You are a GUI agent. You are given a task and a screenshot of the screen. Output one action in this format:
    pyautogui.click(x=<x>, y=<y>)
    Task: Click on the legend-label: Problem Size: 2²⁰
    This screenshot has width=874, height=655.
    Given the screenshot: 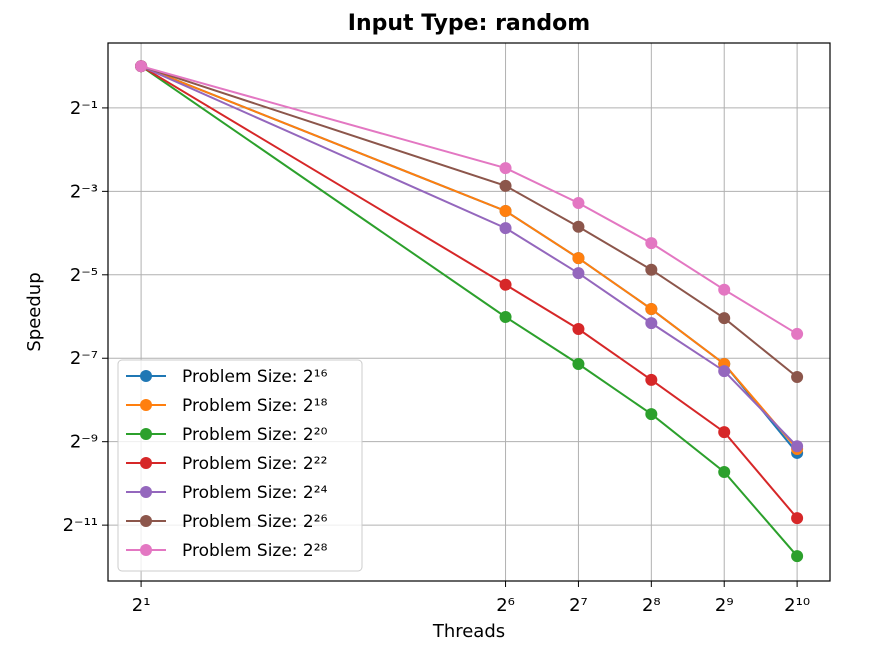 What is the action you would take?
    pyautogui.click(x=255, y=435)
    